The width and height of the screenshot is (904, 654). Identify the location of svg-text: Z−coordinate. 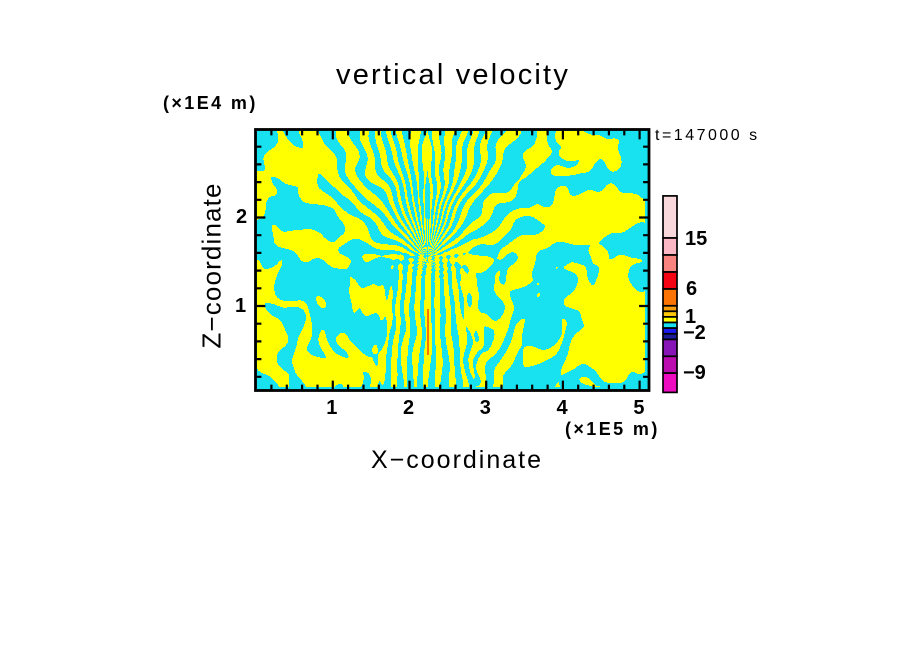
(212, 265).